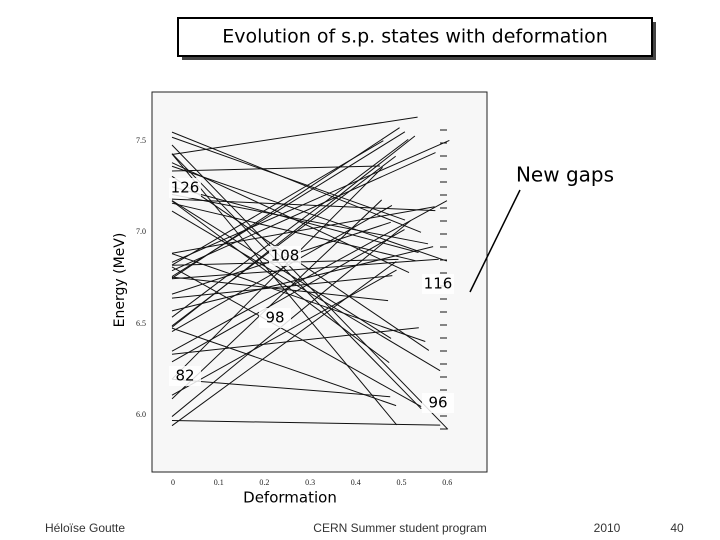 This screenshot has width=720, height=540. I want to click on x-tick-label: 0.3, so click(310, 482).